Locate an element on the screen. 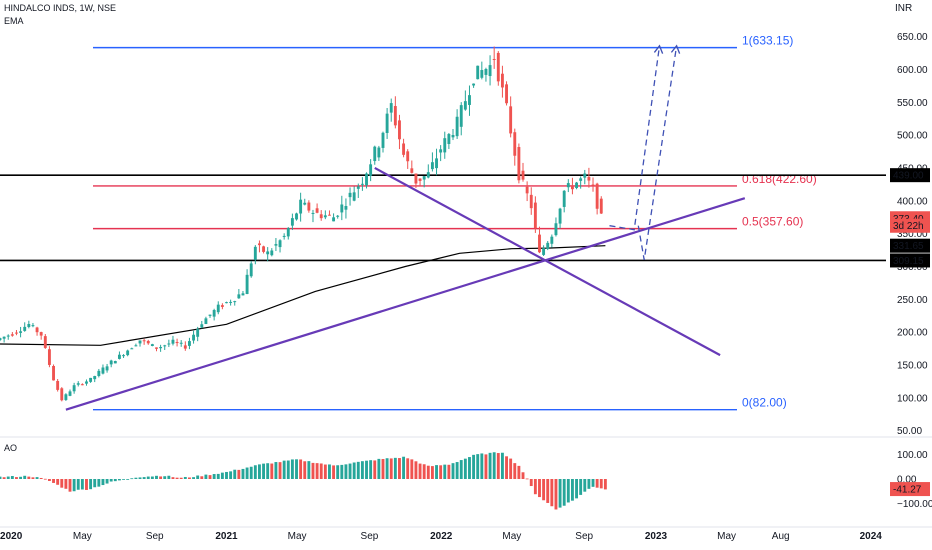  price-tag-text: -41.27 is located at coordinates (907, 490).